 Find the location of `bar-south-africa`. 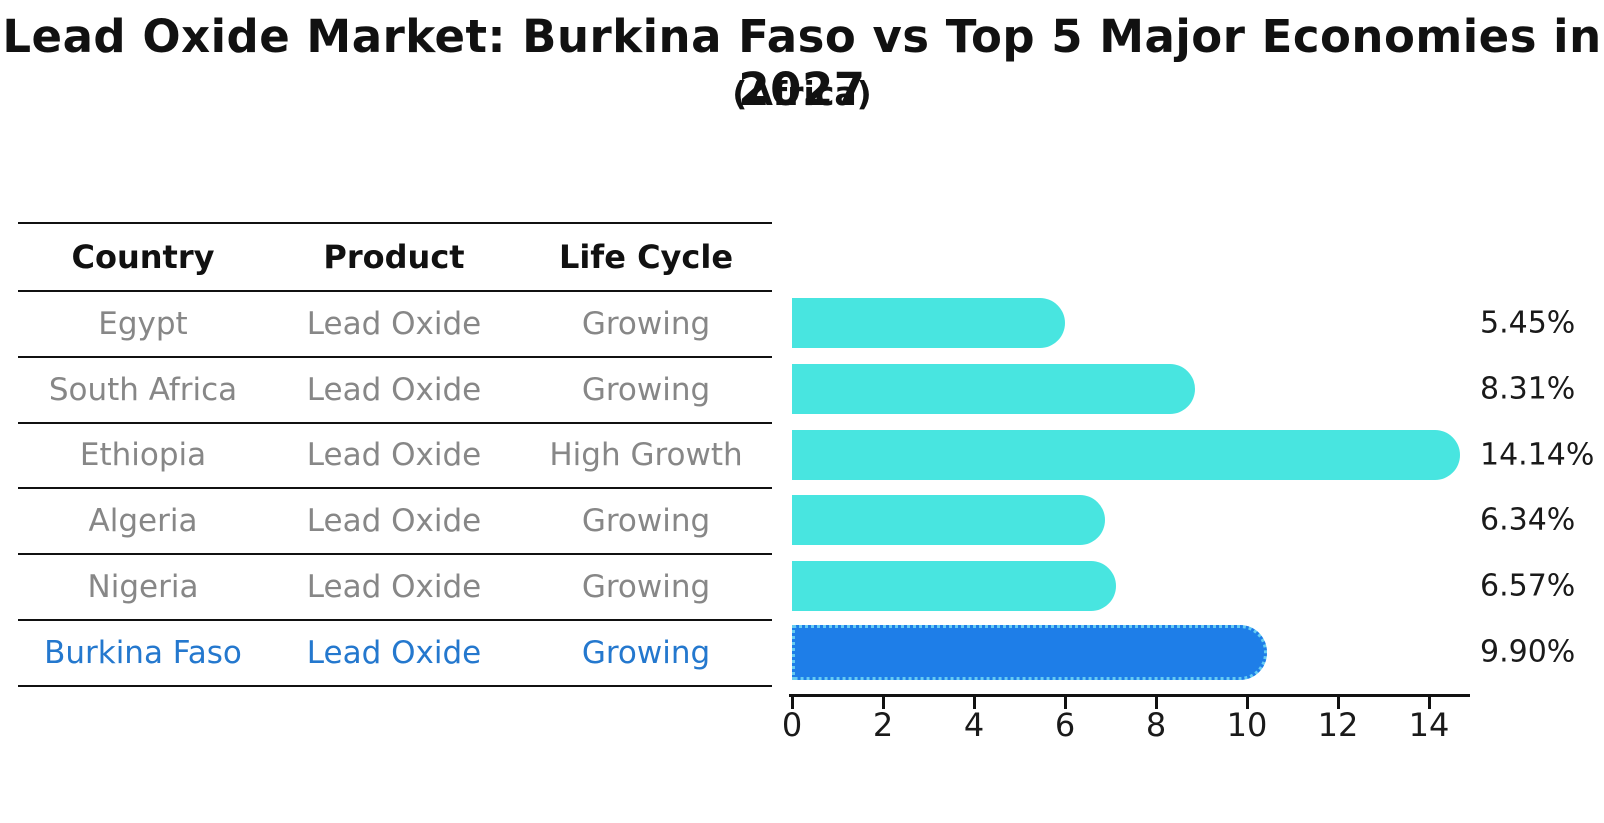

bar-south-africa is located at coordinates (994, 388).